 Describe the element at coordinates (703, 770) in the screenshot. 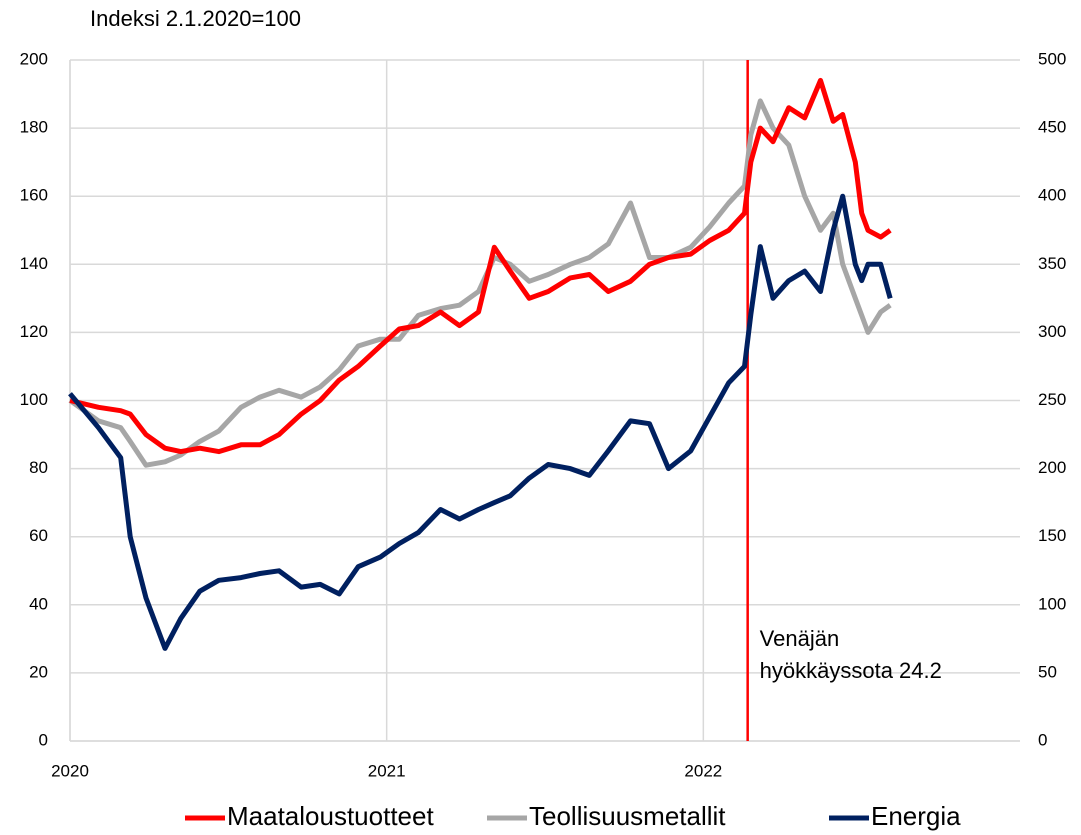

I see `x-tick-label: 2022` at that location.